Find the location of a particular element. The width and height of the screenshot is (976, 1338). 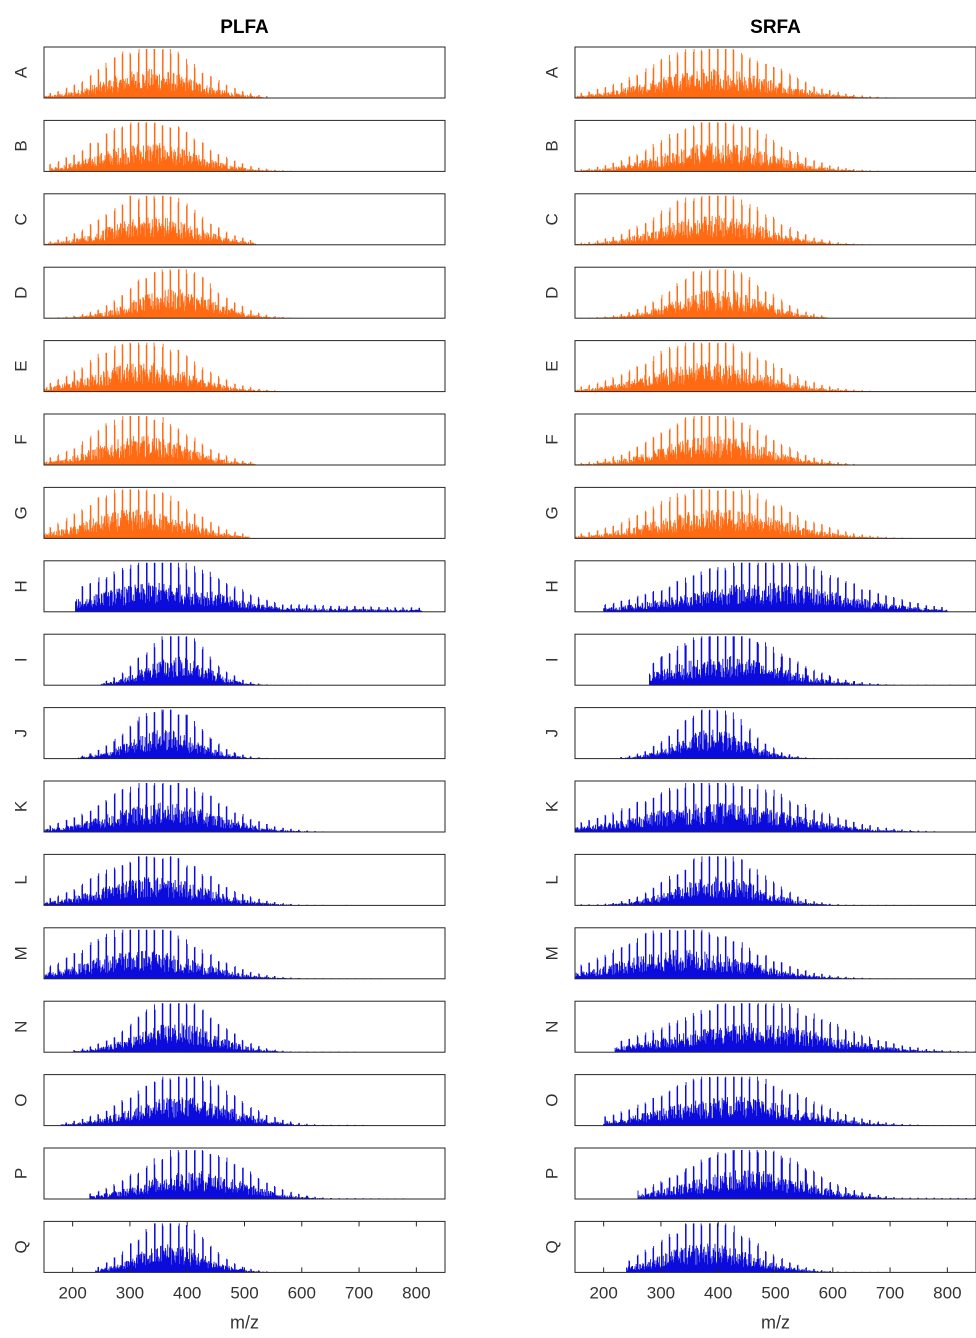

panel-plfa-o: O is located at coordinates (228, 1100).